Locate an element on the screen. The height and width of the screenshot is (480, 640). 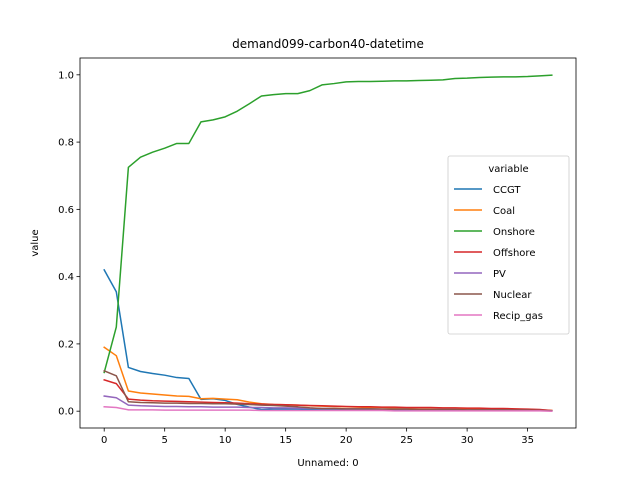
legend-label: Coal is located at coordinates (504, 211).